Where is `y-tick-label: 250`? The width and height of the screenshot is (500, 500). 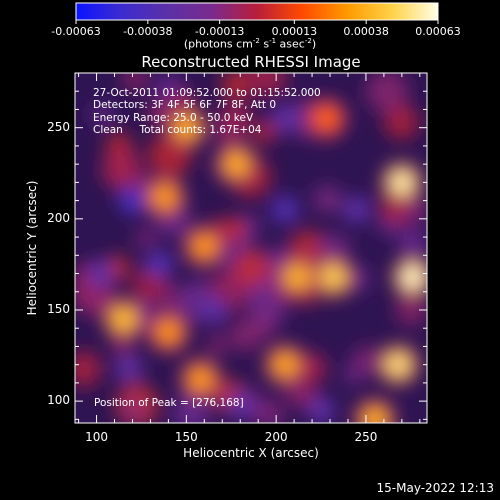
y-tick-label: 250 is located at coordinates (58, 126).